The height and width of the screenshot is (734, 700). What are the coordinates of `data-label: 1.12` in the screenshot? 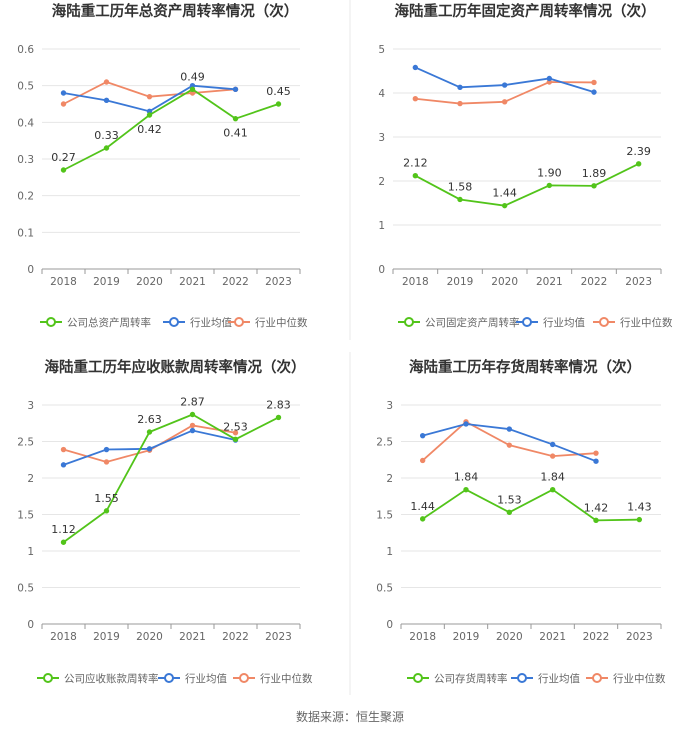 It's located at (63, 529).